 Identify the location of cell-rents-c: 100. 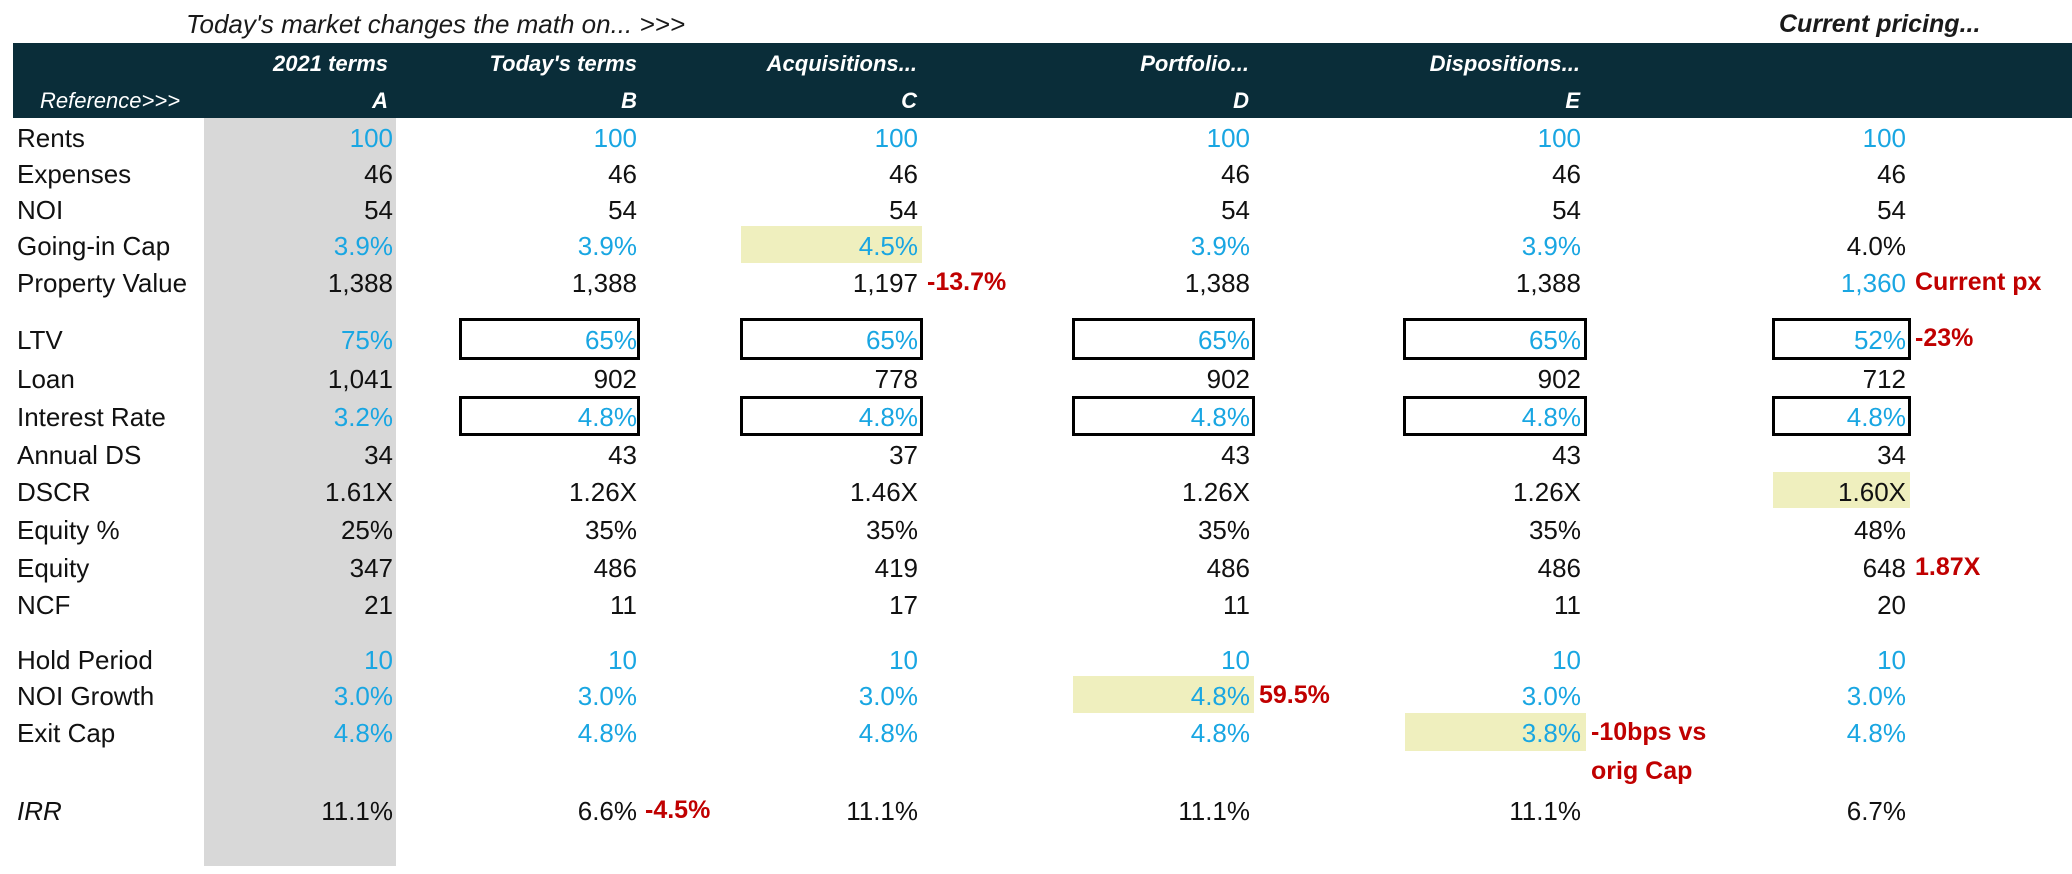
(896, 138).